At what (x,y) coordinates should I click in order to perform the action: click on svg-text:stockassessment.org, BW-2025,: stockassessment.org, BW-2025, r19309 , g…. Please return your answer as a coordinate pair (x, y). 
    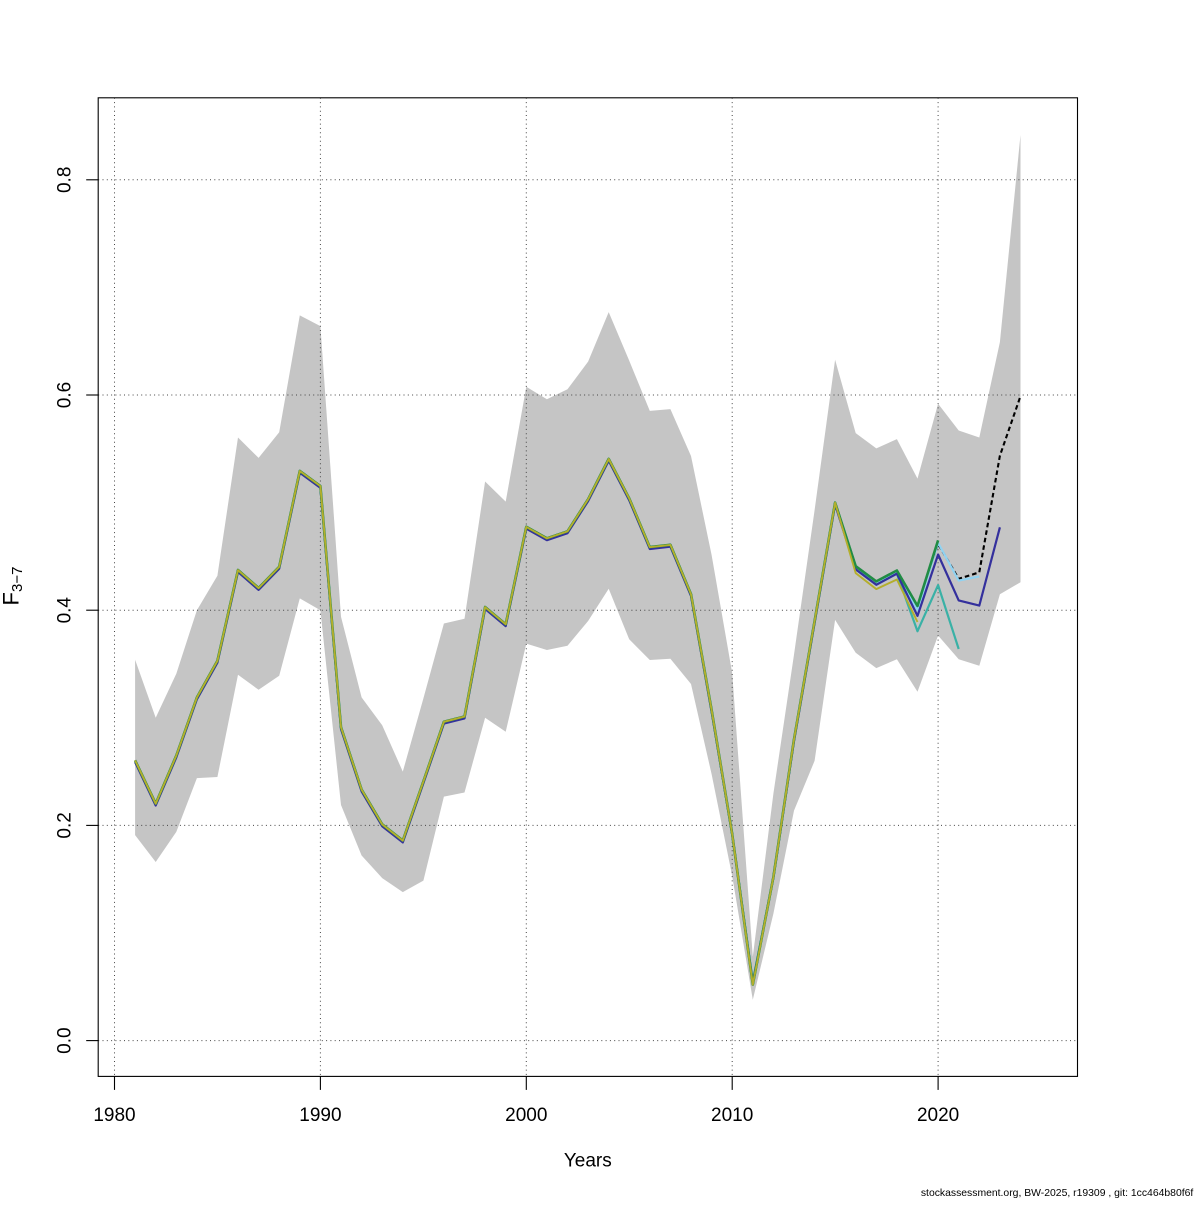
    Looking at the image, I should click on (1057, 1193).